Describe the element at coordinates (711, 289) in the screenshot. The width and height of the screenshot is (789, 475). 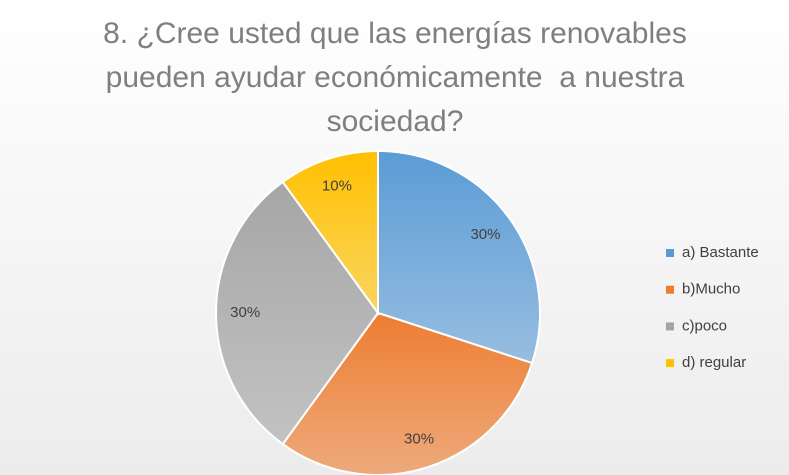
I see `legend-label: b)Mucho` at that location.